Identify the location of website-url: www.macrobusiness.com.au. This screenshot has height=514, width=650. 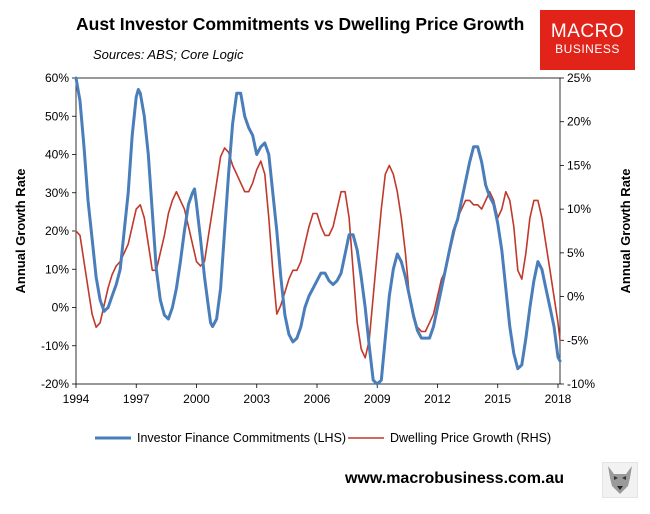
(455, 478).